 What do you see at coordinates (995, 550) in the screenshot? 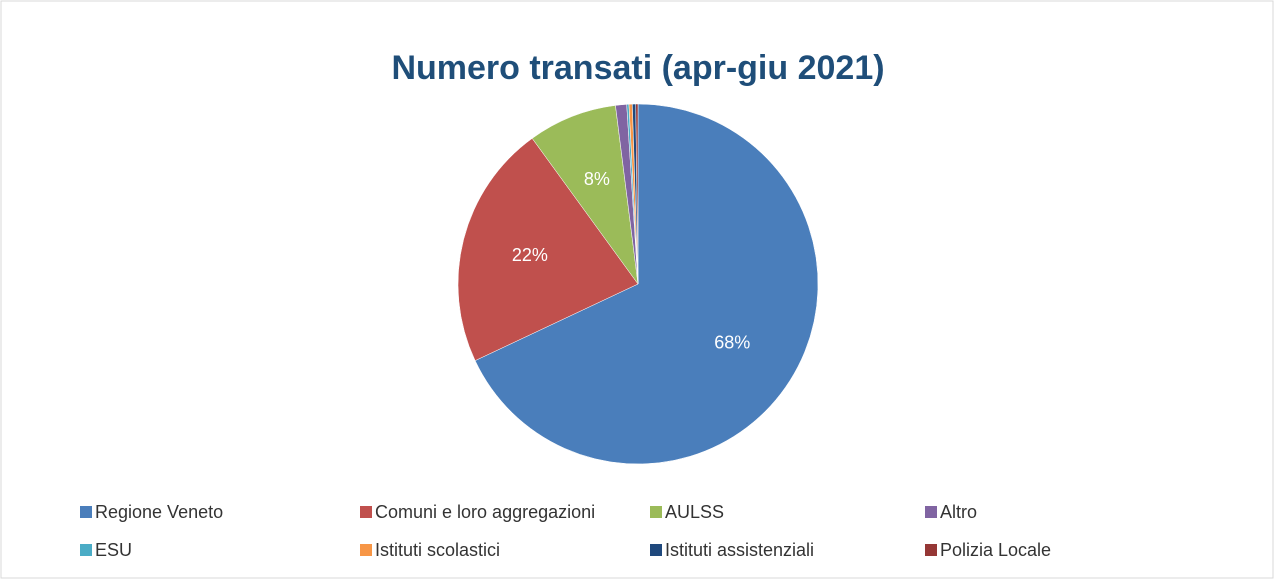
I see `legend-label: Polizia Locale` at bounding box center [995, 550].